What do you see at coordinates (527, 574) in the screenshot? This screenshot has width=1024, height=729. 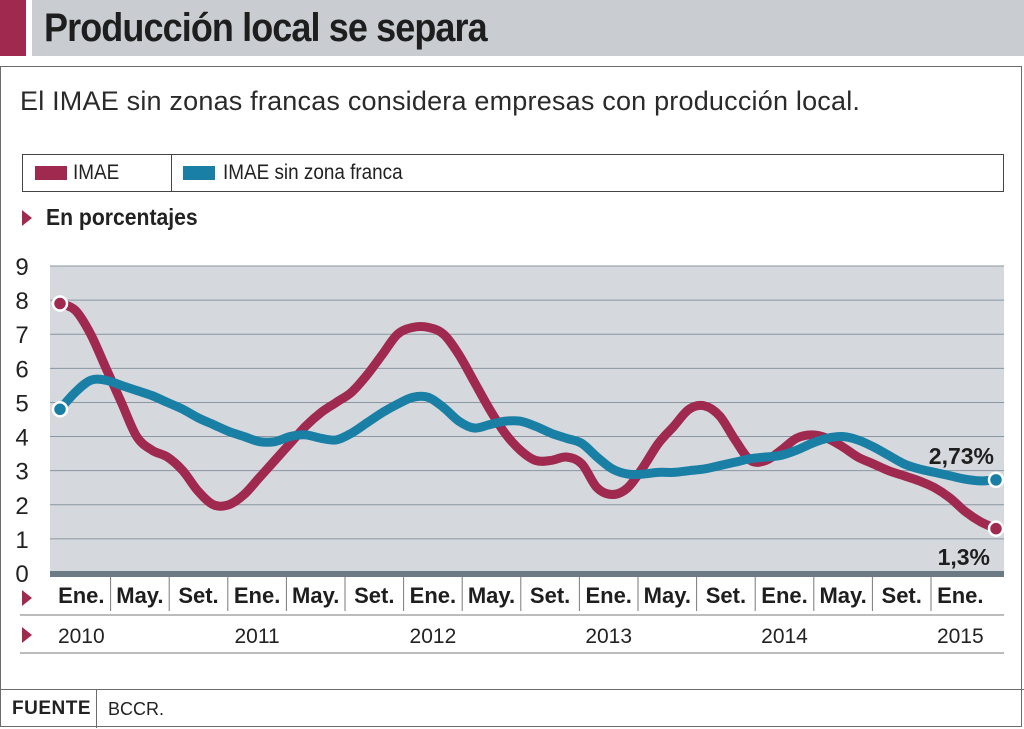 I see `x-axis-bar` at bounding box center [527, 574].